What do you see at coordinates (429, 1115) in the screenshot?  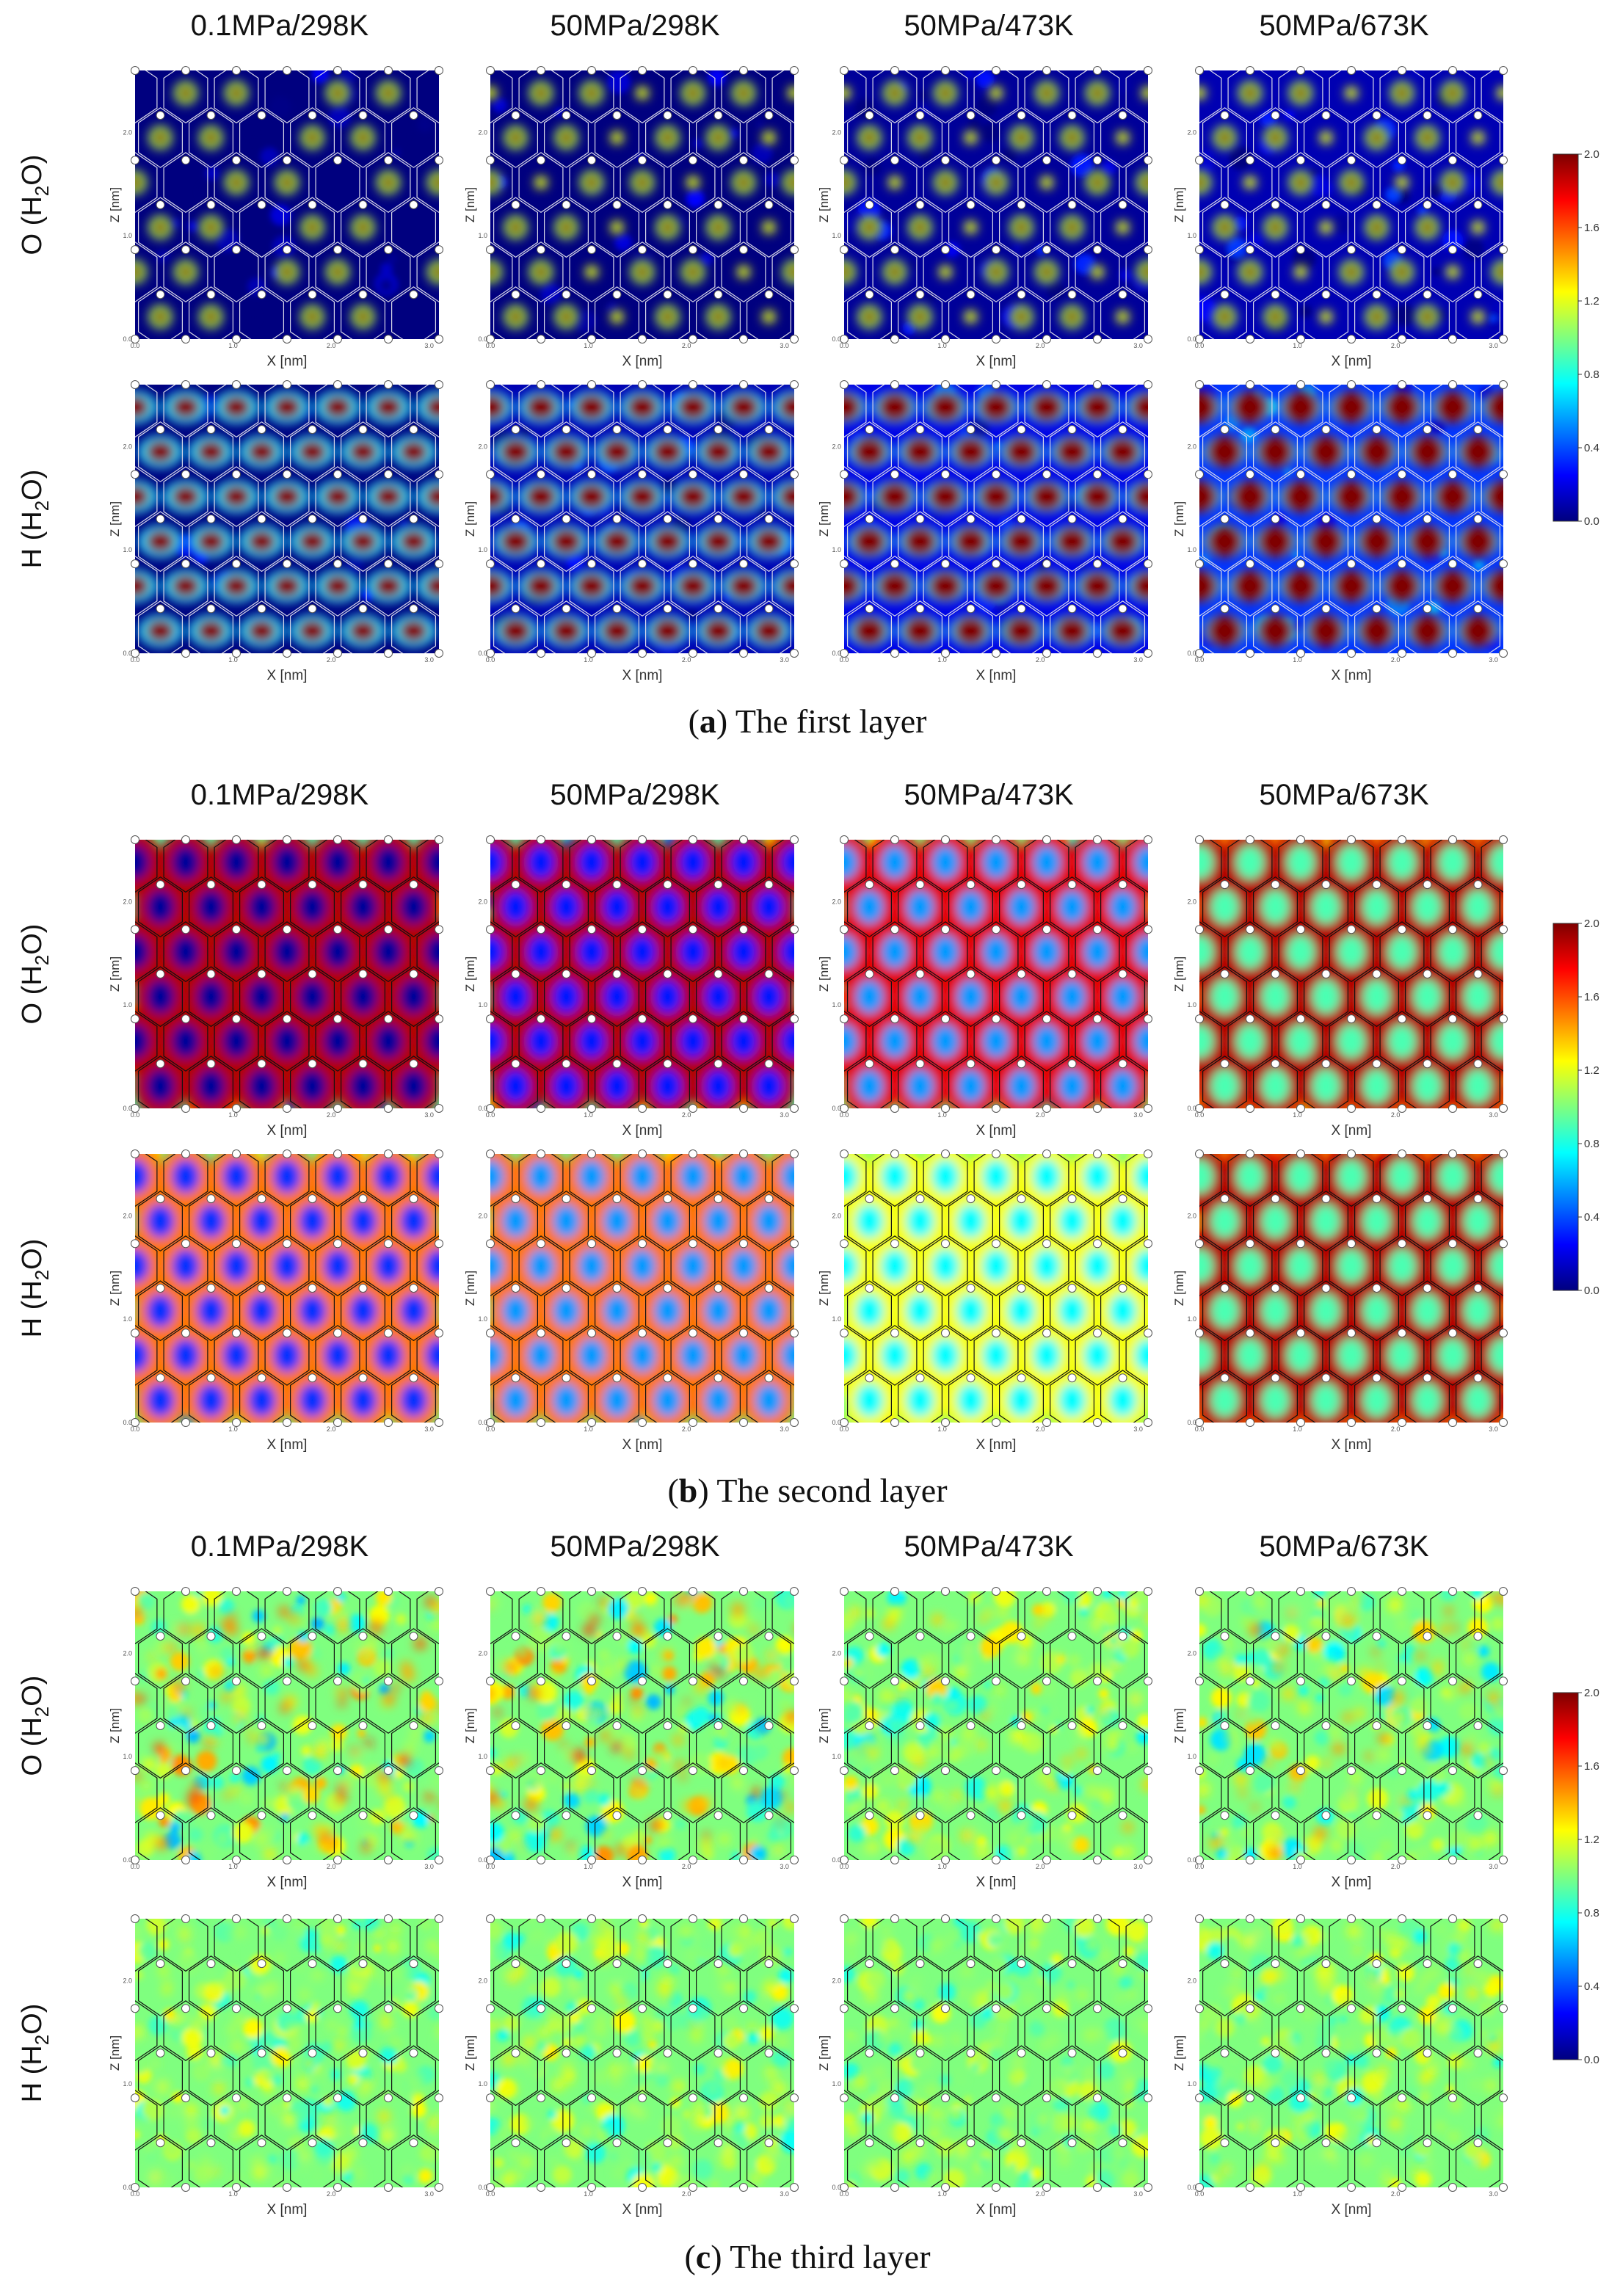 I see `x-tick-label: 3.0` at bounding box center [429, 1115].